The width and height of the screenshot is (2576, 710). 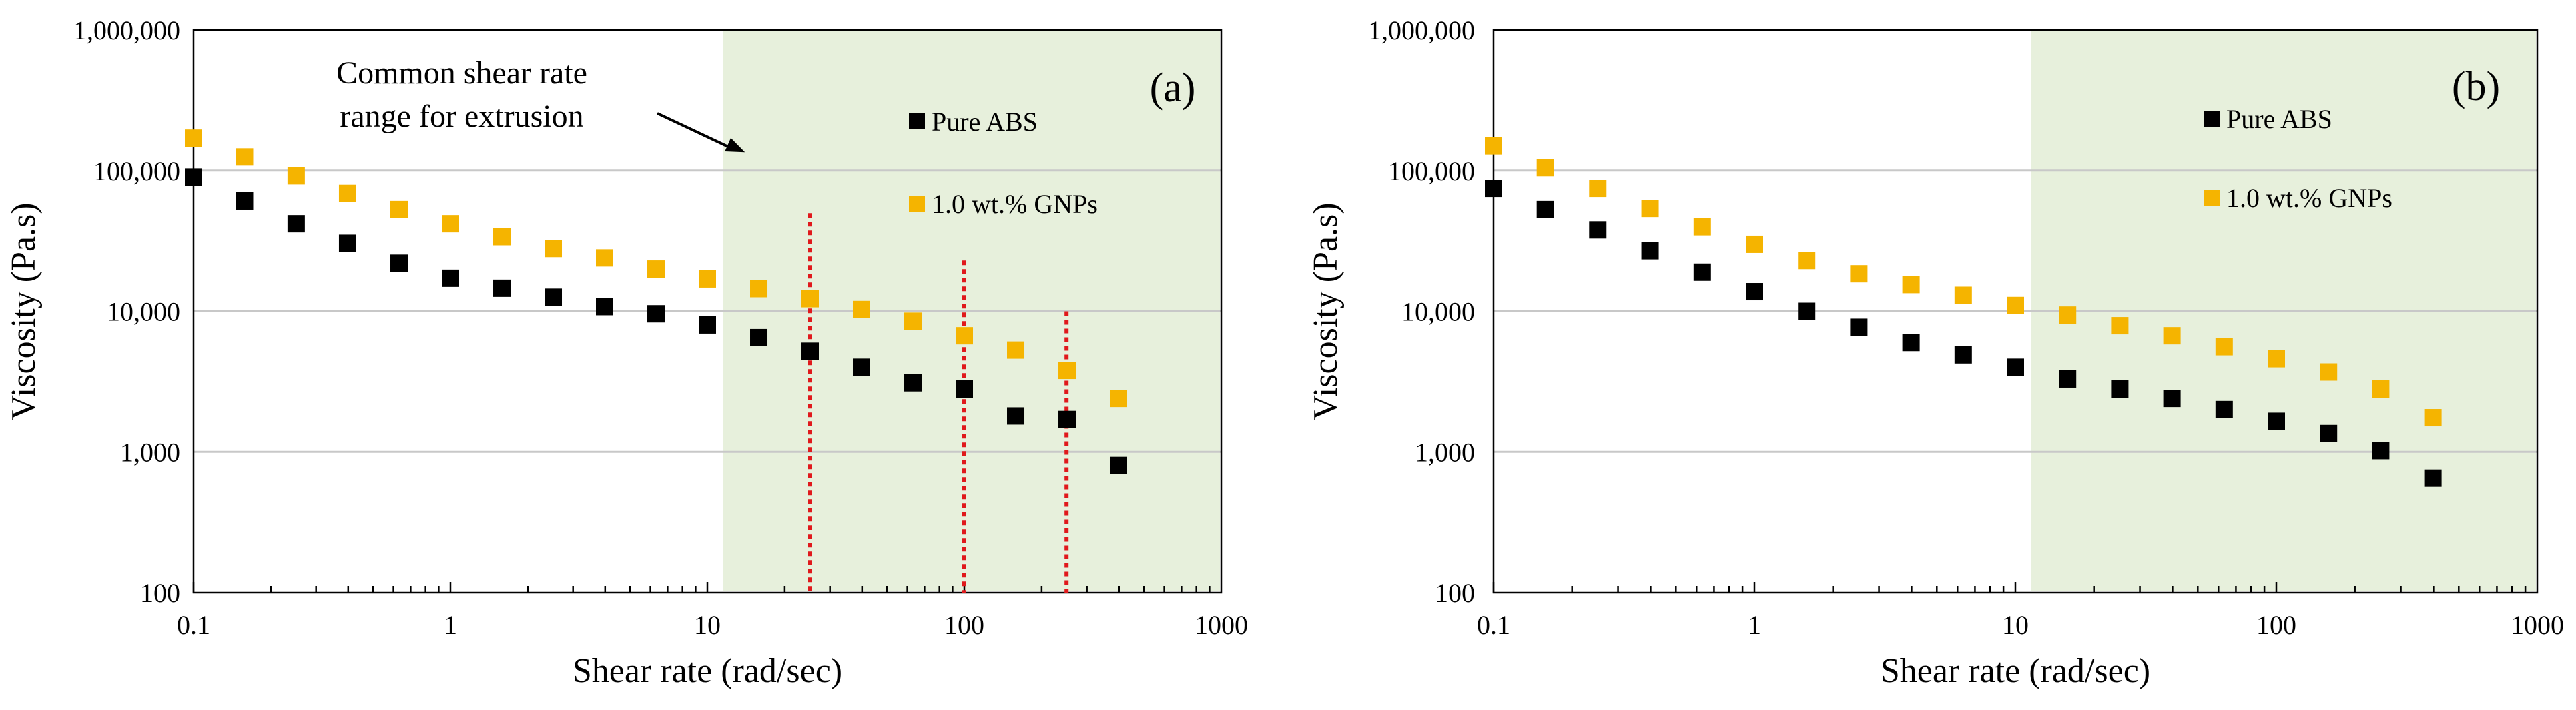 I want to click on extrusion-annotation: Common shear rate range for extrusion, so click(x=540, y=104).